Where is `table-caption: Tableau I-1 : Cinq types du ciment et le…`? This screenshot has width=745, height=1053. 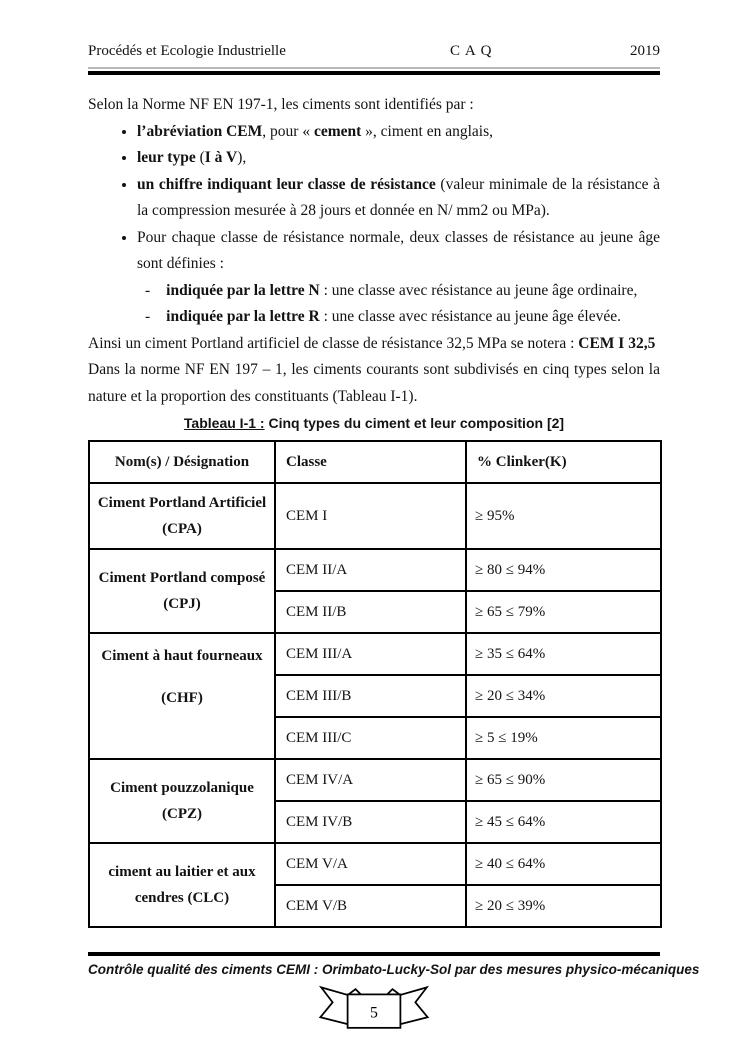 table-caption: Tableau I-1 : Cinq types du ciment et le… is located at coordinates (374, 423).